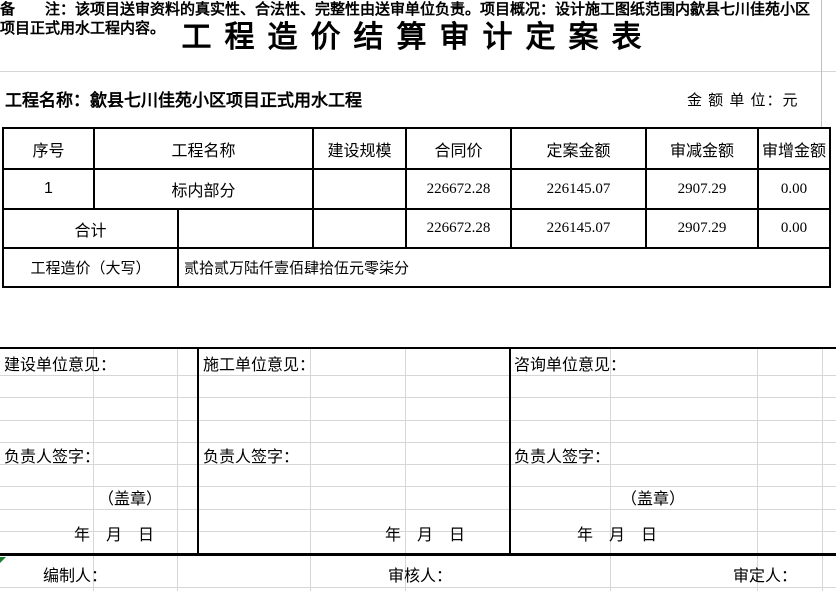  What do you see at coordinates (425, 535) in the screenshot?
I see `construct-date-label: 年 月 日` at bounding box center [425, 535].